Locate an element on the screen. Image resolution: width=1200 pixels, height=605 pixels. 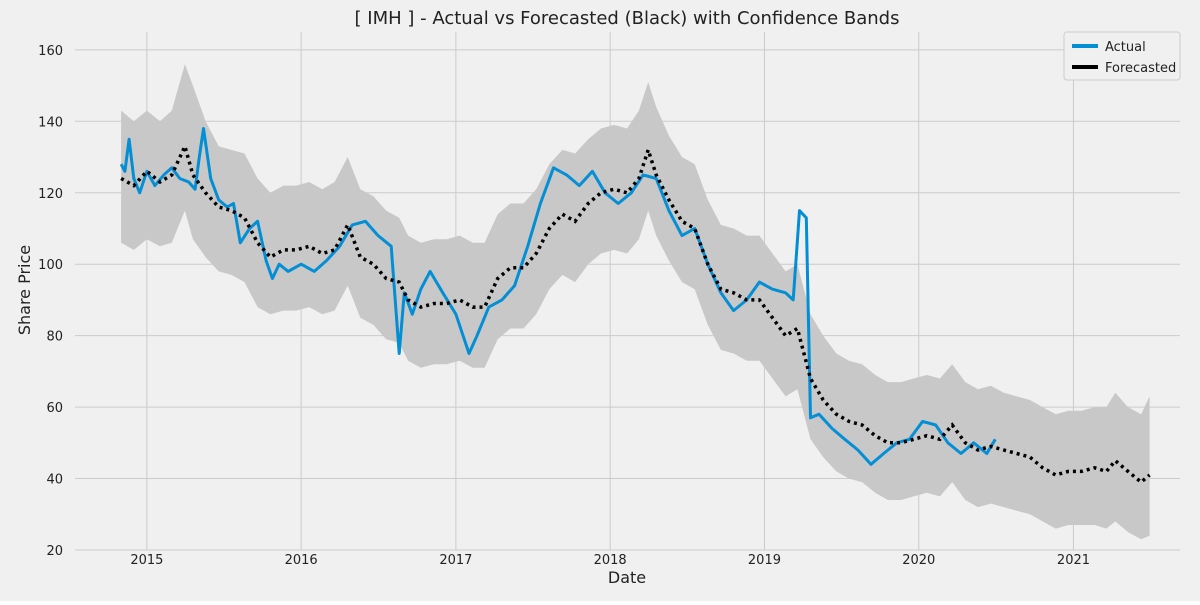
y-axis-label: Share Price is located at coordinates (24, 290).